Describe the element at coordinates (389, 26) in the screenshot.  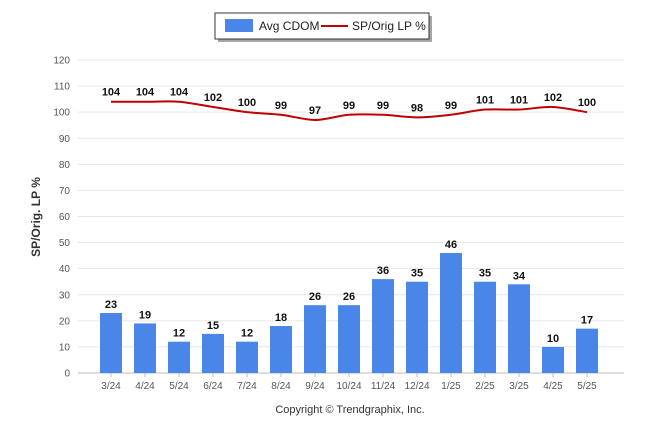
I see `legend-label-line: SP/Orig LP %` at that location.